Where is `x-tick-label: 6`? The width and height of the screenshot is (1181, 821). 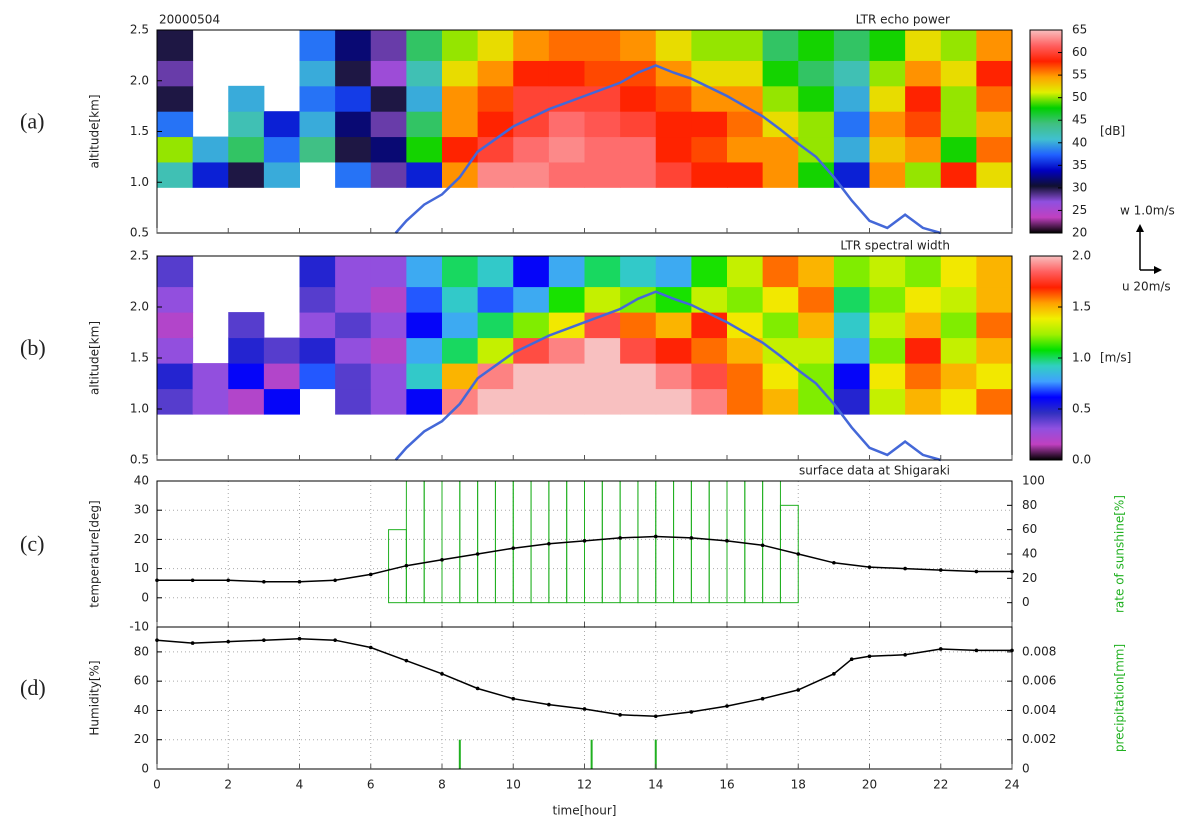
x-tick-label: 6 is located at coordinates (371, 785).